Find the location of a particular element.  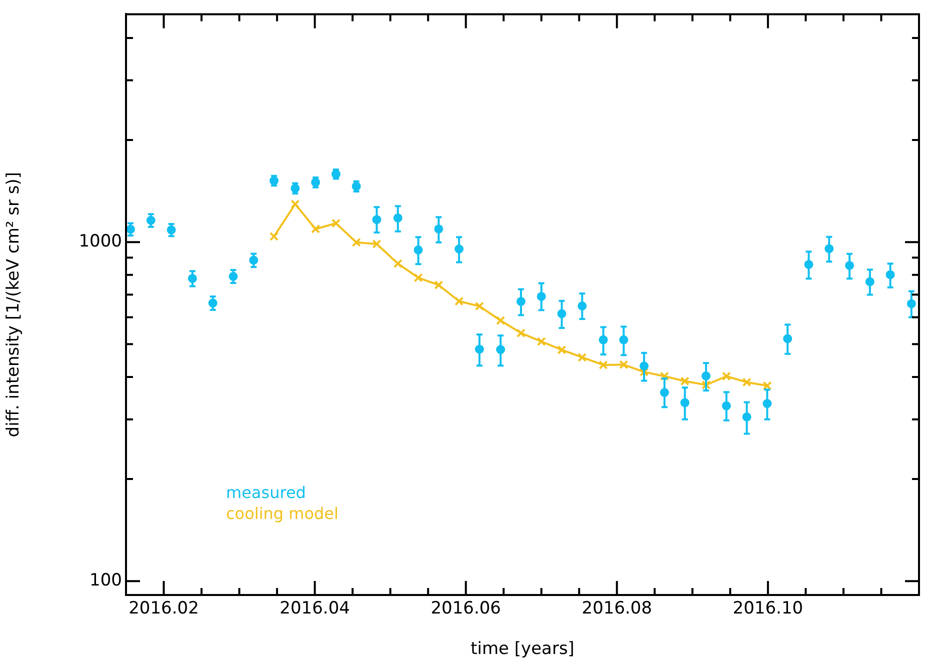

text: measured is located at coordinates (266, 492).